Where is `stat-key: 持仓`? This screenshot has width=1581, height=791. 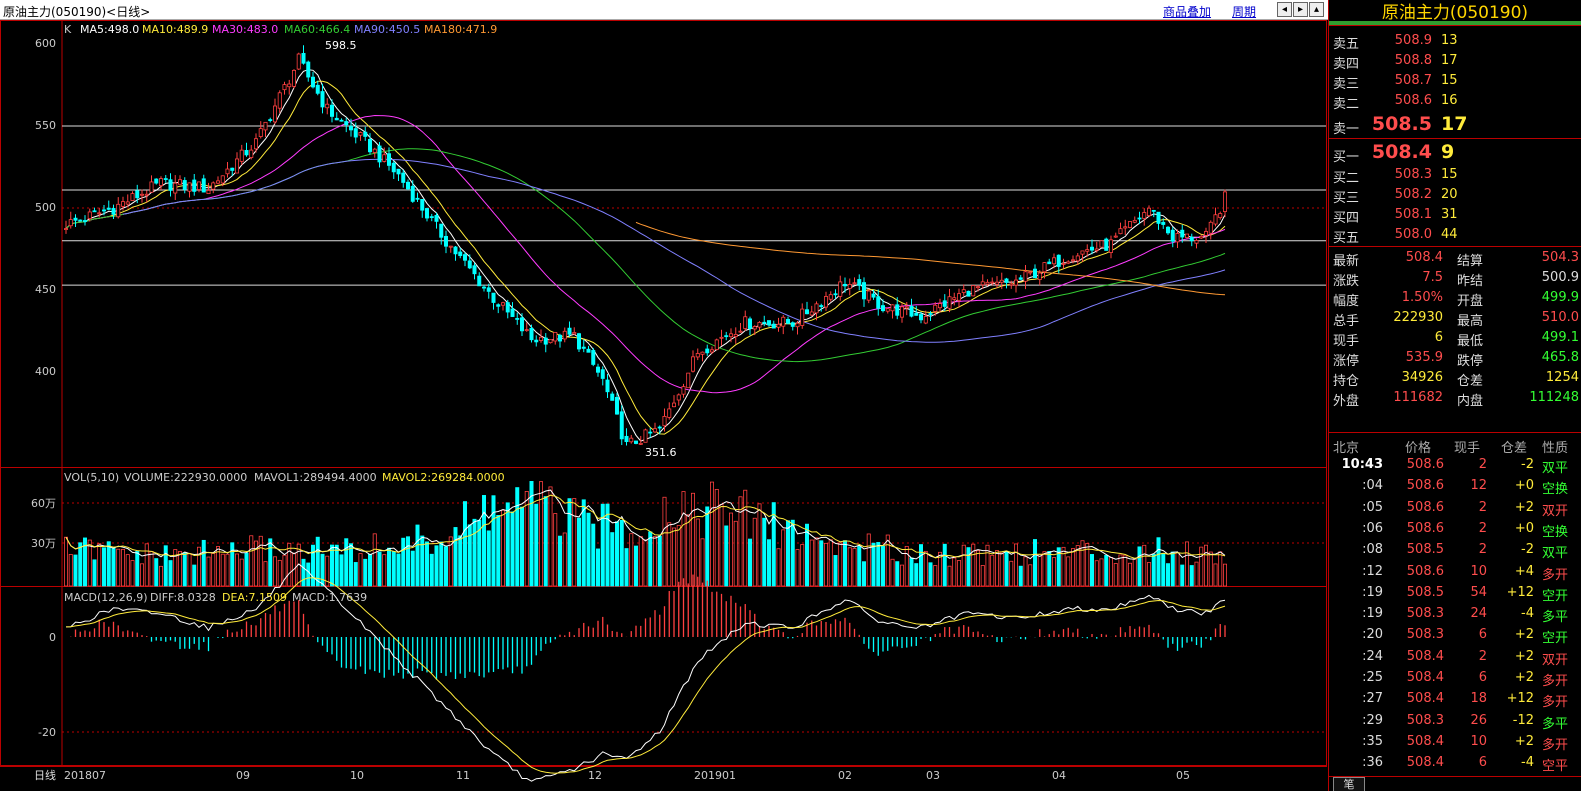 stat-key: 持仓 is located at coordinates (1346, 381).